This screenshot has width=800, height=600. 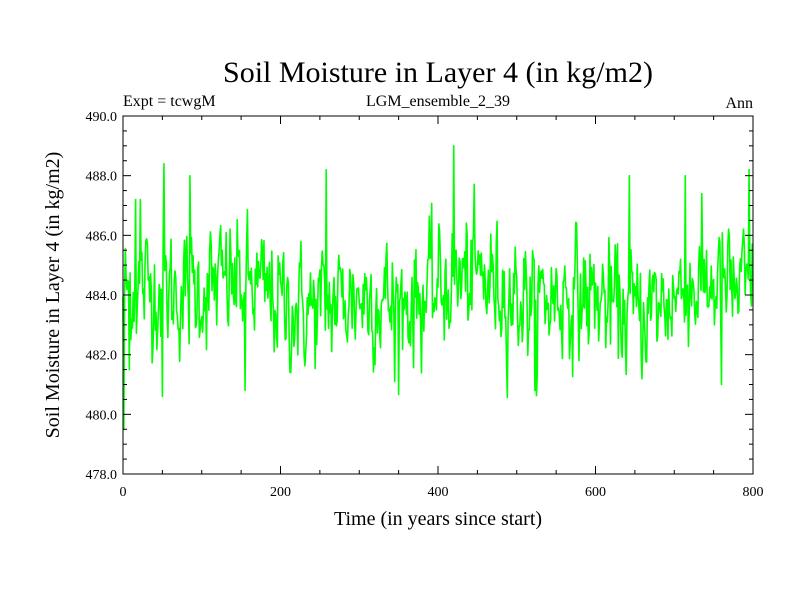 I want to click on x-tick-label-400: 400, so click(x=438, y=492).